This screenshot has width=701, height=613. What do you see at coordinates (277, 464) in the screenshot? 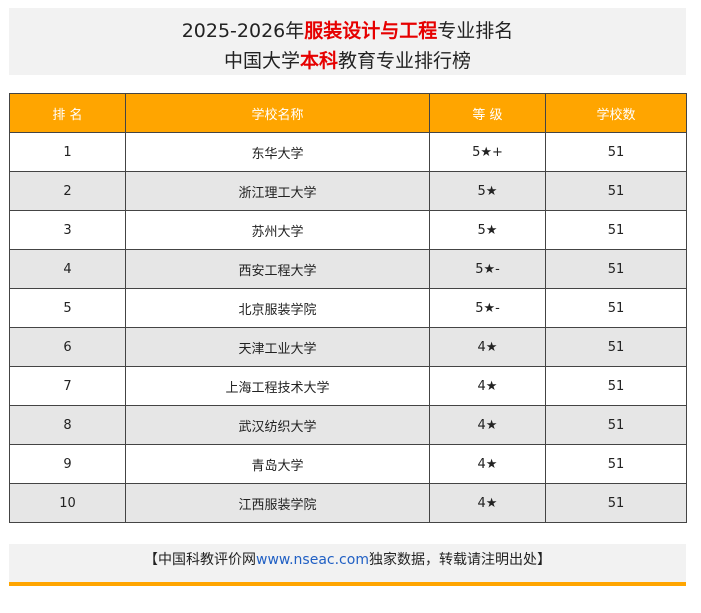
I see `cell-school: 青岛大学` at bounding box center [277, 464].